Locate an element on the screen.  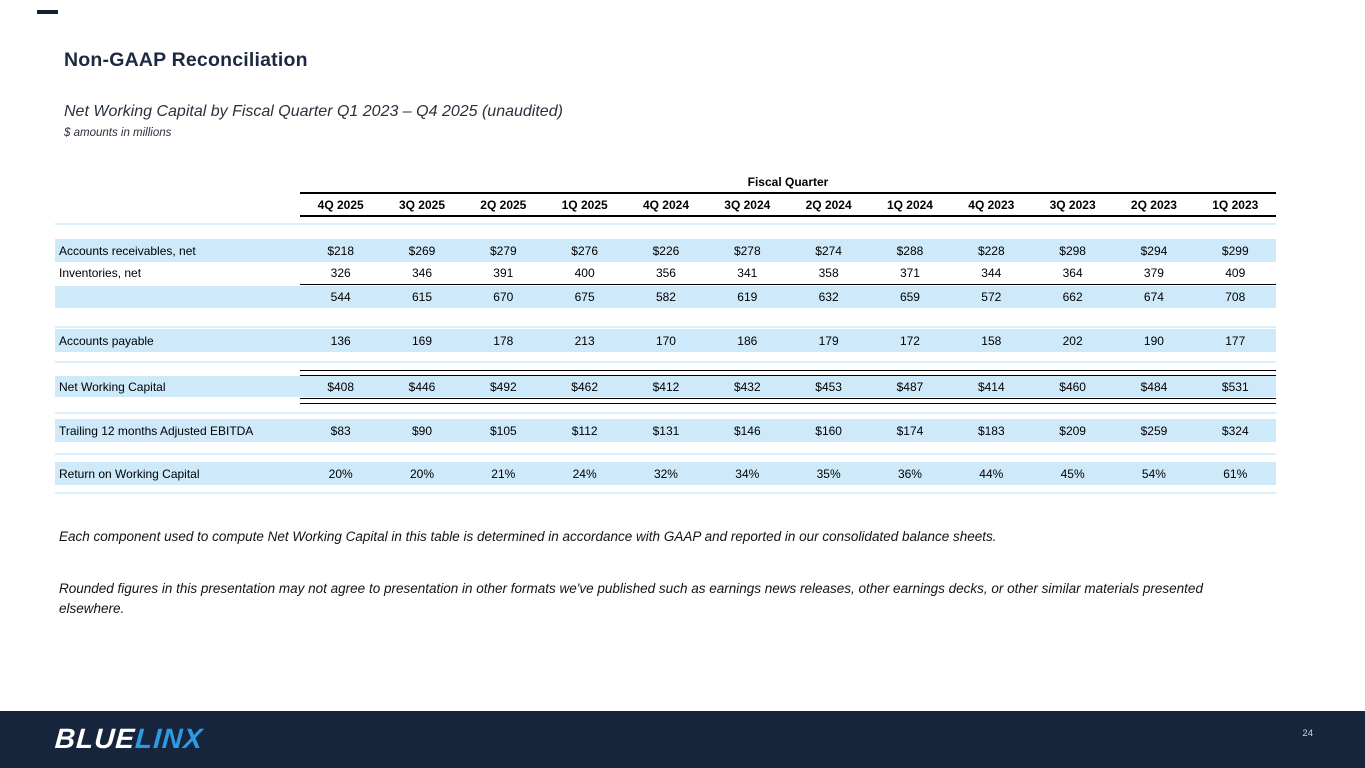
row-label: Accounts payable is located at coordinates (106, 340).